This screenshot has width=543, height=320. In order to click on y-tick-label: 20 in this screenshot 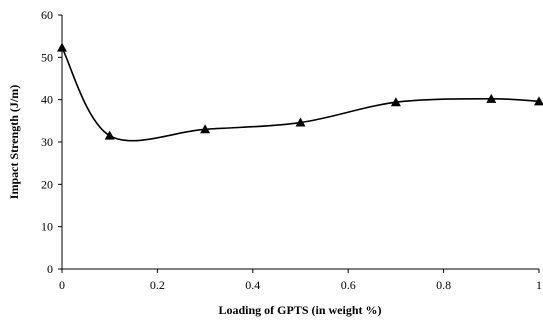, I will do `click(47, 184)`.